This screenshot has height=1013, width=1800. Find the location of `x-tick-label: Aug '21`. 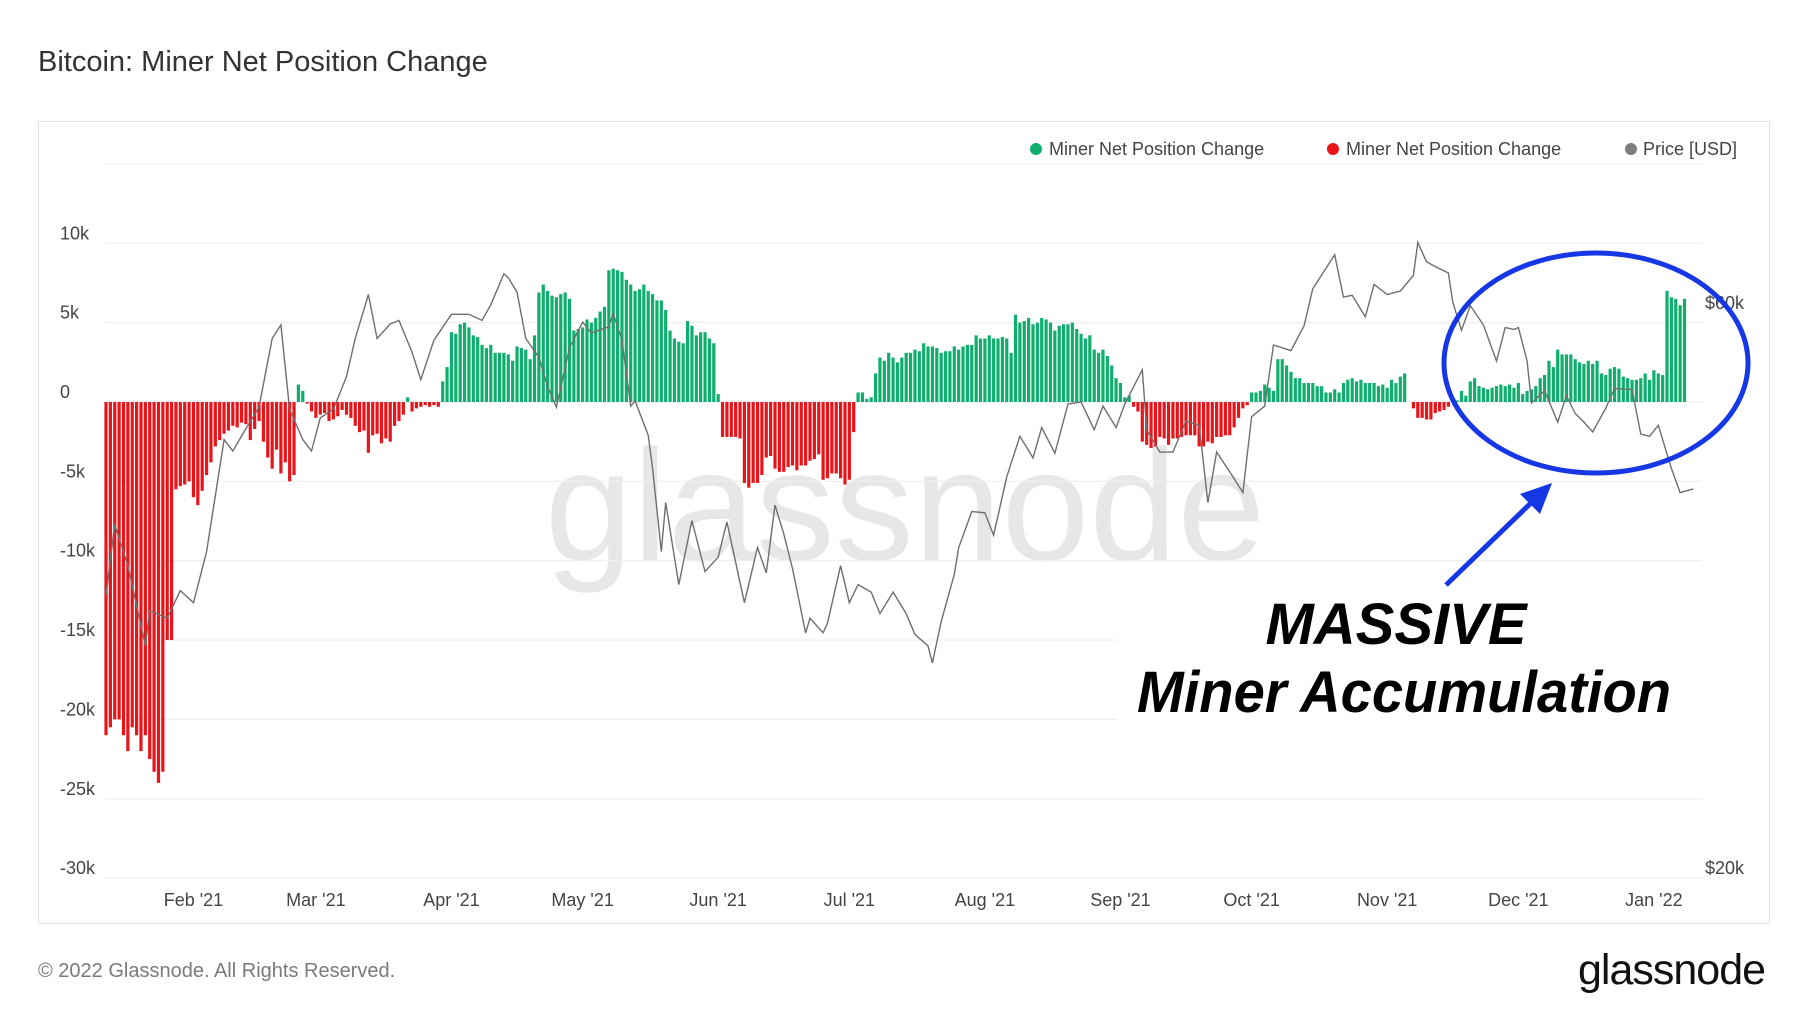

x-tick-label: Aug '21 is located at coordinates (985, 900).